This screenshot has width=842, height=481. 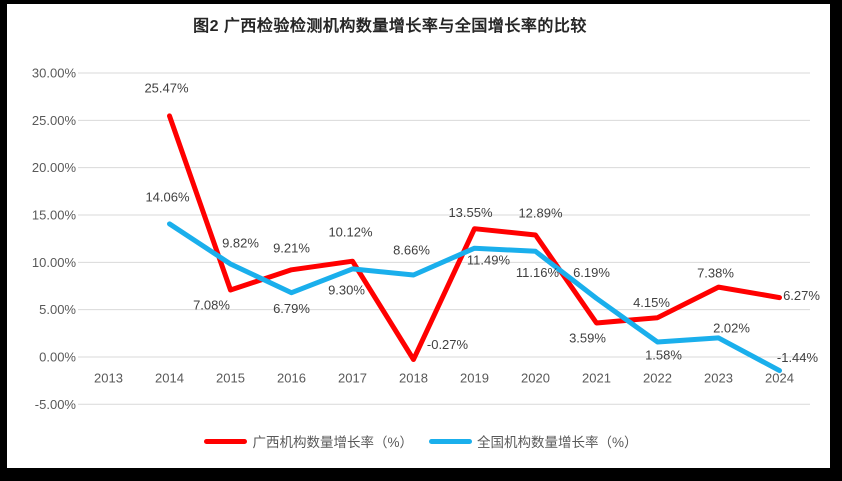 What do you see at coordinates (421, 474) in the screenshot?
I see `frame-border-bottom` at bounding box center [421, 474].